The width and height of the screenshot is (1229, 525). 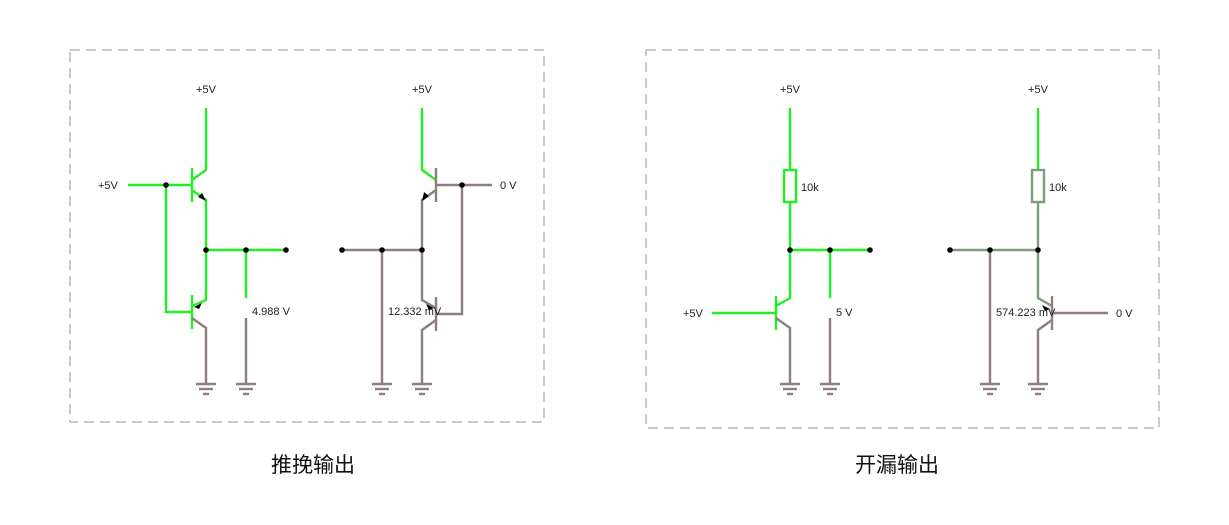 I want to click on push-pull-left-supply-label: +5V, so click(x=206, y=90).